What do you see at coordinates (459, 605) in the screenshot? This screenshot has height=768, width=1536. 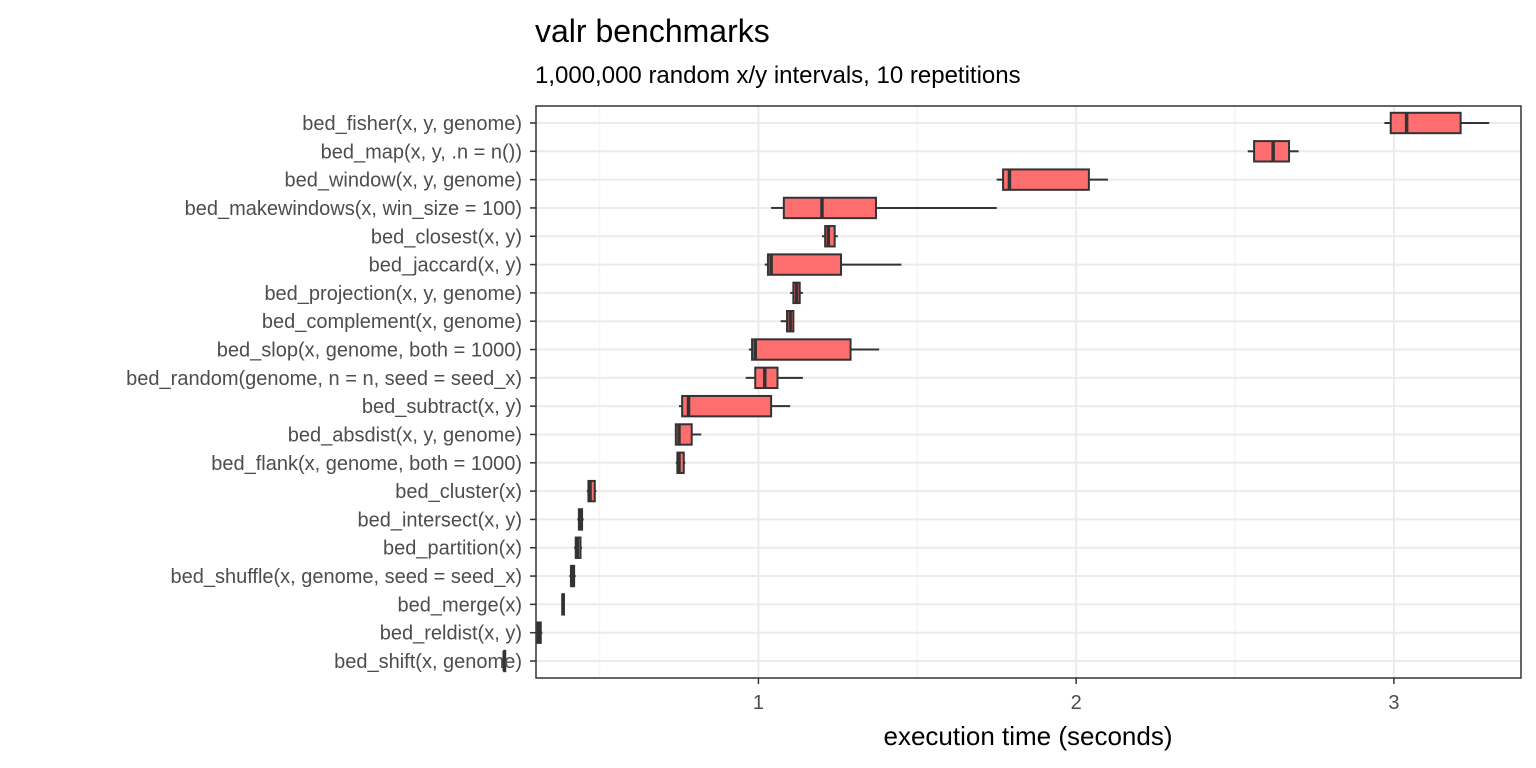 I see `category-label: bed_merge(x)` at bounding box center [459, 605].